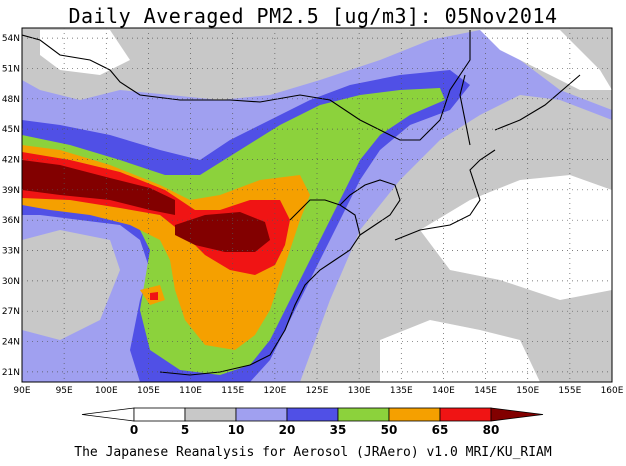  I want to click on colorbar-level-label: 65, so click(440, 430).